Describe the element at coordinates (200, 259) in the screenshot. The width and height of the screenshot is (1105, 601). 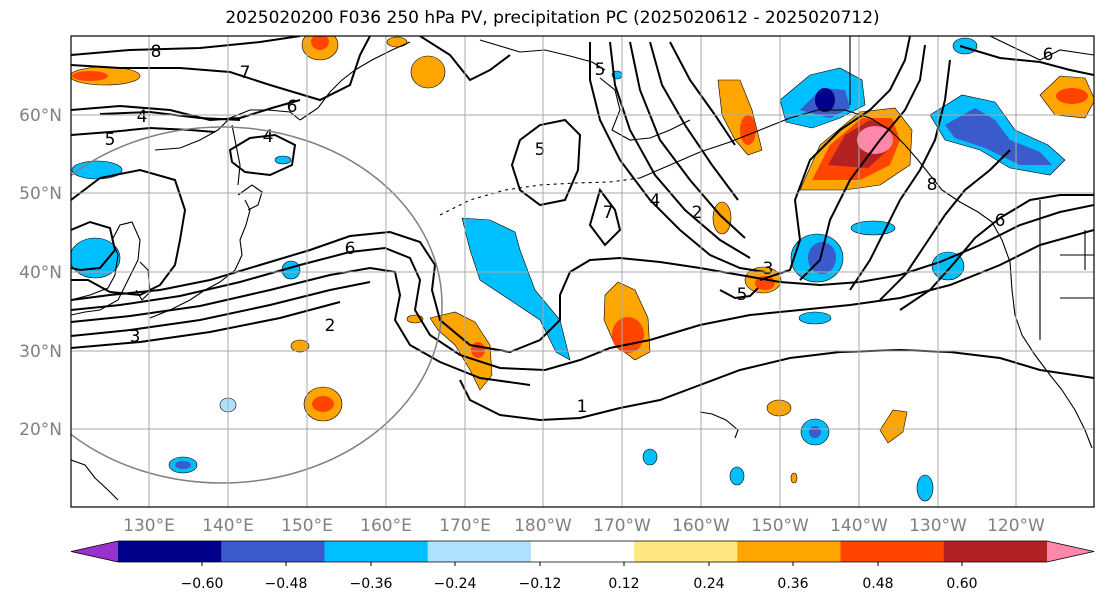
I see `coast-japan` at that location.